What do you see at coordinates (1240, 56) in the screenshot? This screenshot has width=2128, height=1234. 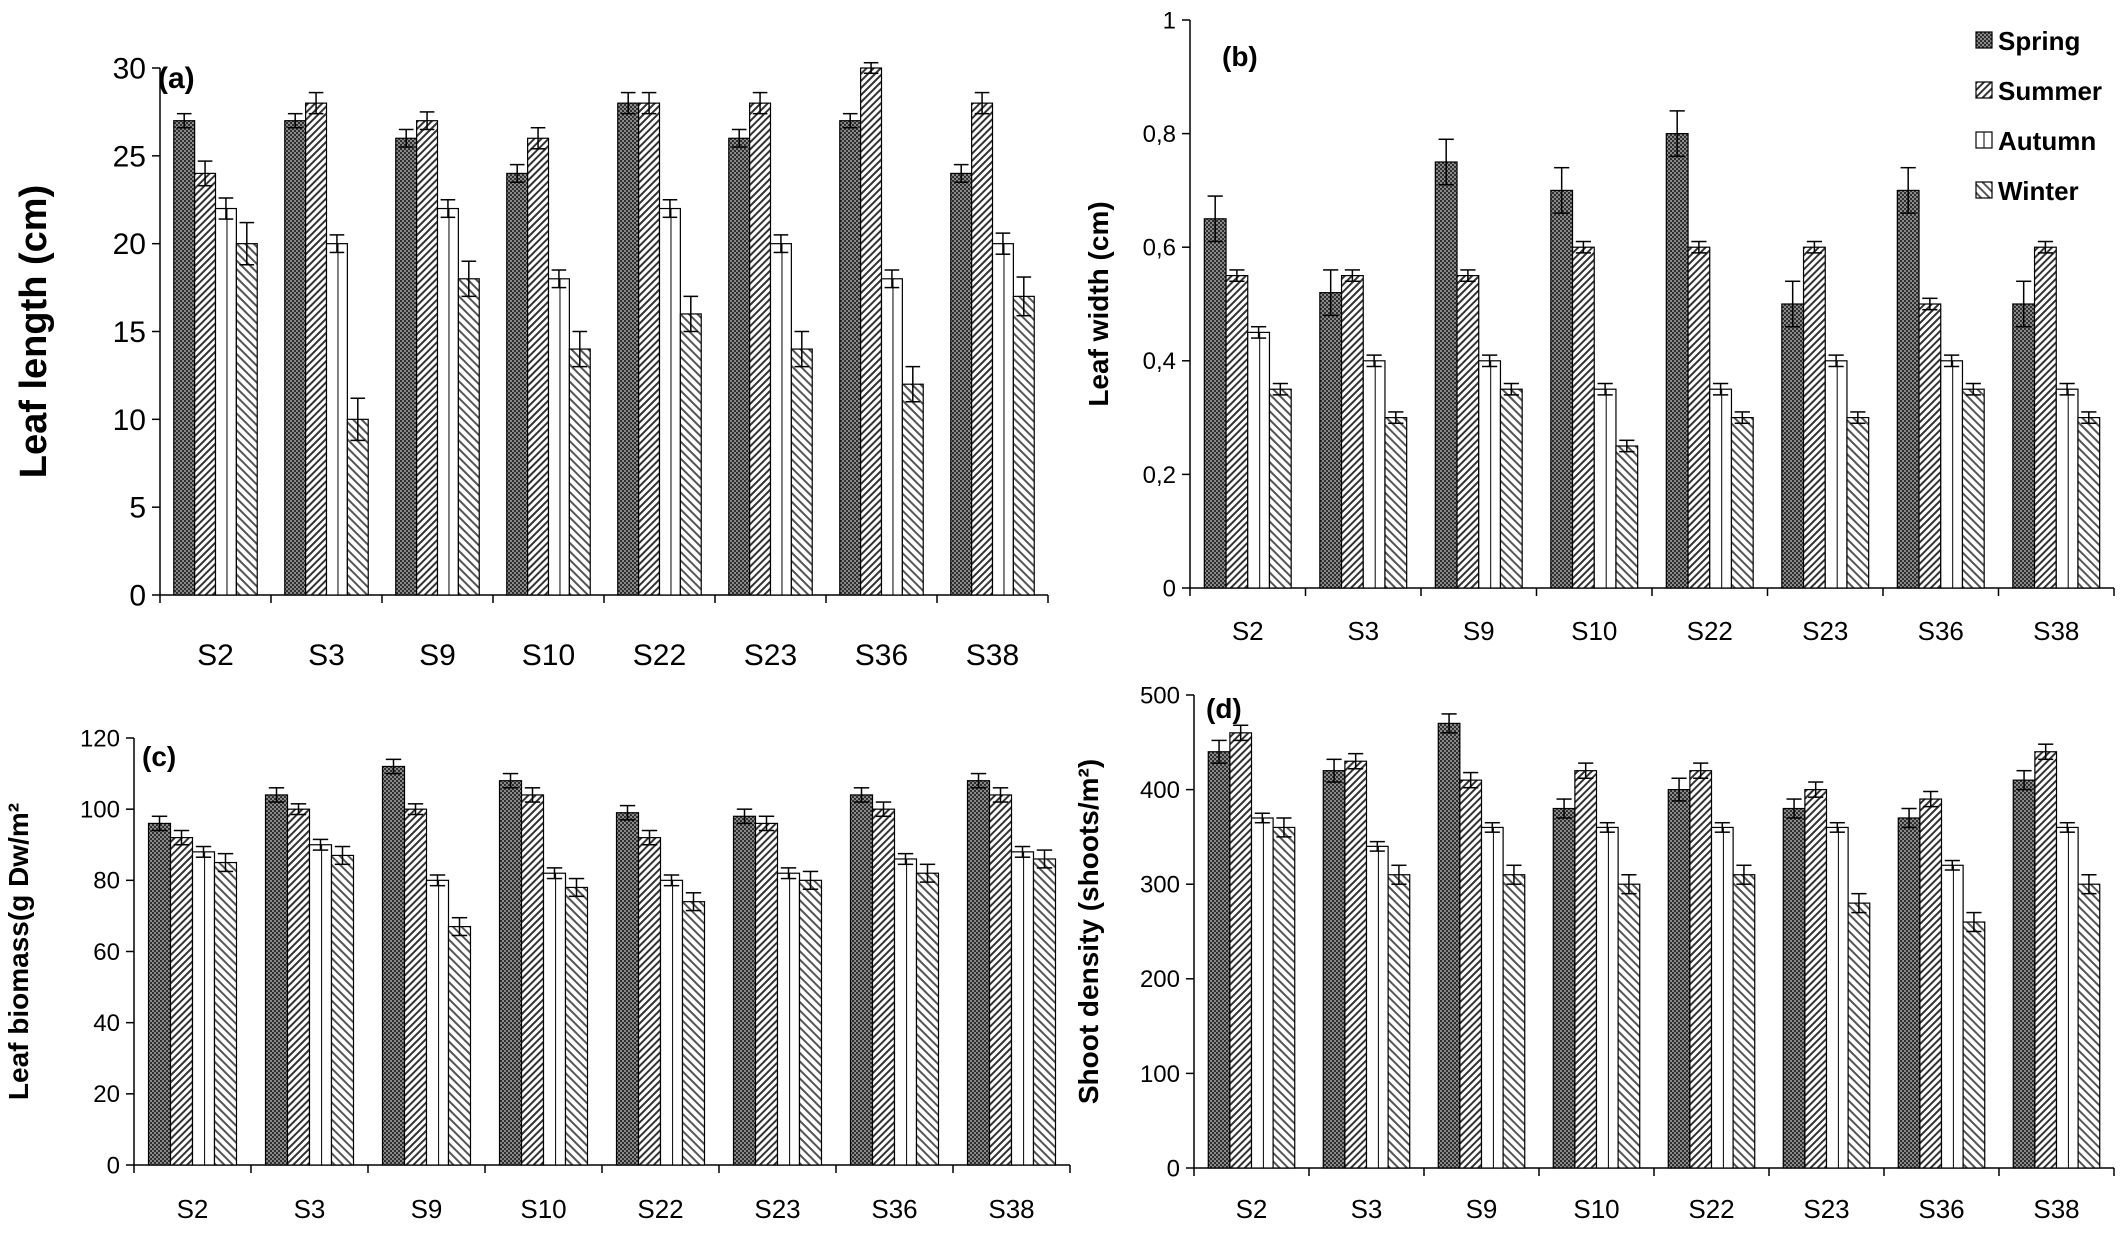 I see `panel-label: (b)` at bounding box center [1240, 56].